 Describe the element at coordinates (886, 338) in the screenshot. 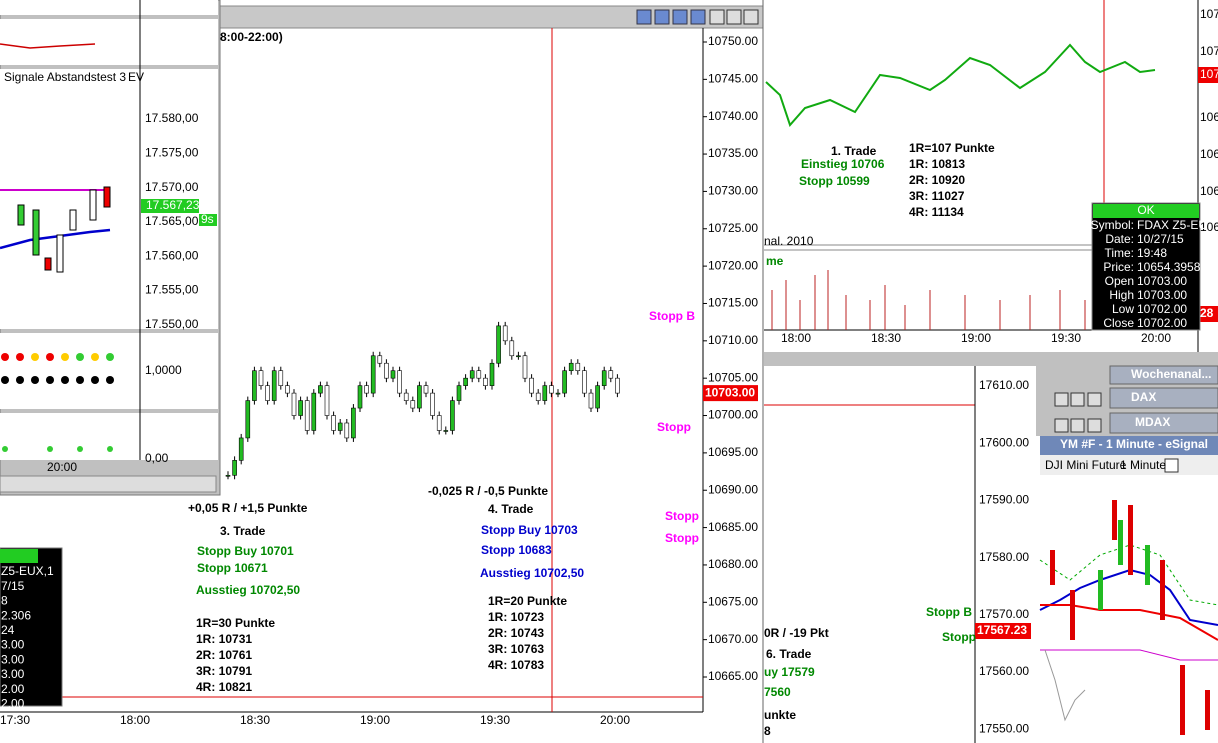

I see `x-tick-label: 18:30` at that location.